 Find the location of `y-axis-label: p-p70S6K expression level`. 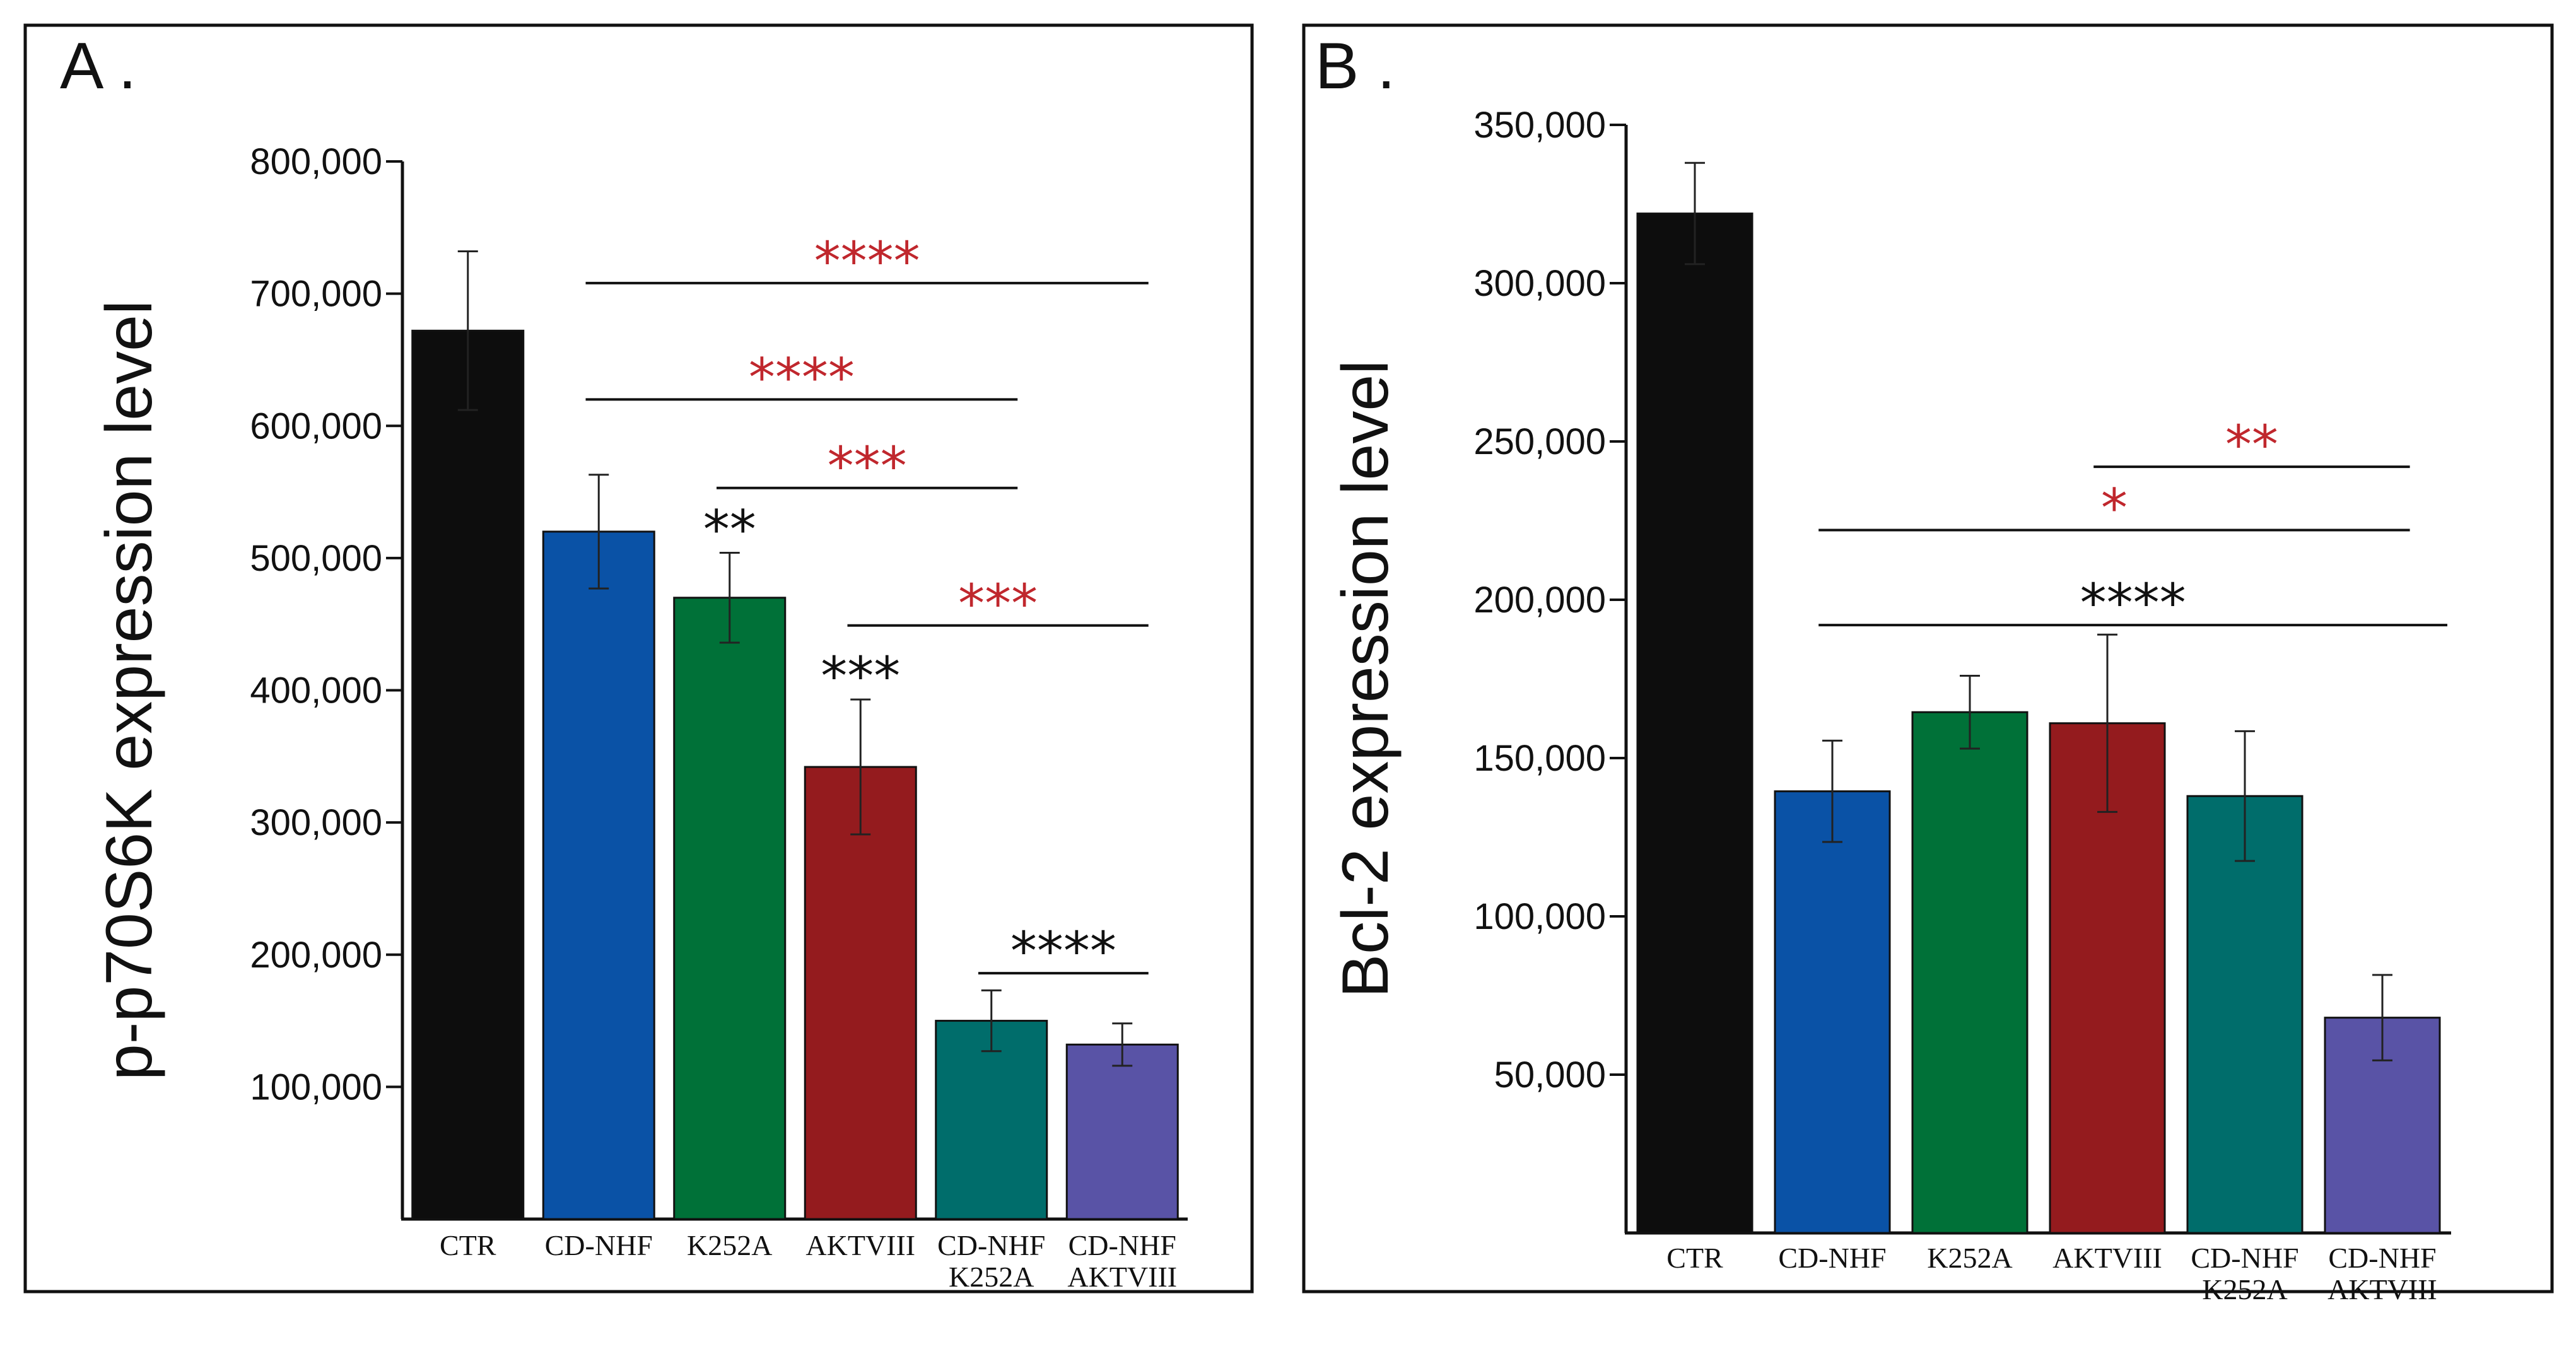

y-axis-label: p-p70S6K expression level is located at coordinates (129, 690).